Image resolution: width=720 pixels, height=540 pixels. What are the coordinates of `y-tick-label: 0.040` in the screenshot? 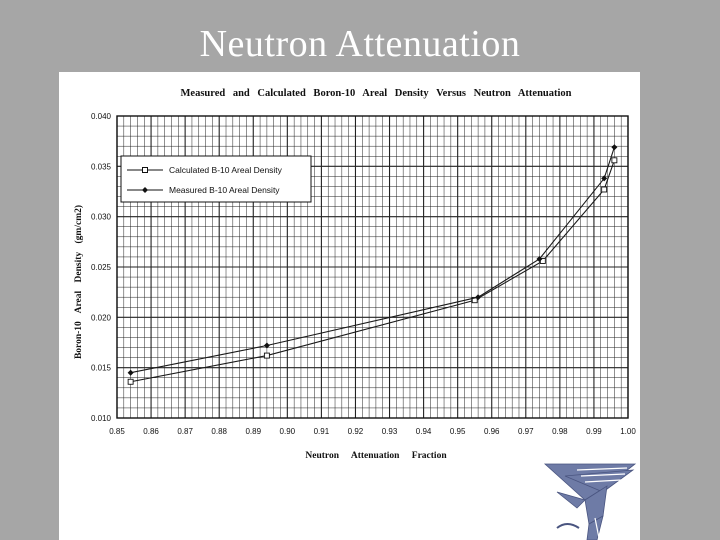 It's located at (101, 116).